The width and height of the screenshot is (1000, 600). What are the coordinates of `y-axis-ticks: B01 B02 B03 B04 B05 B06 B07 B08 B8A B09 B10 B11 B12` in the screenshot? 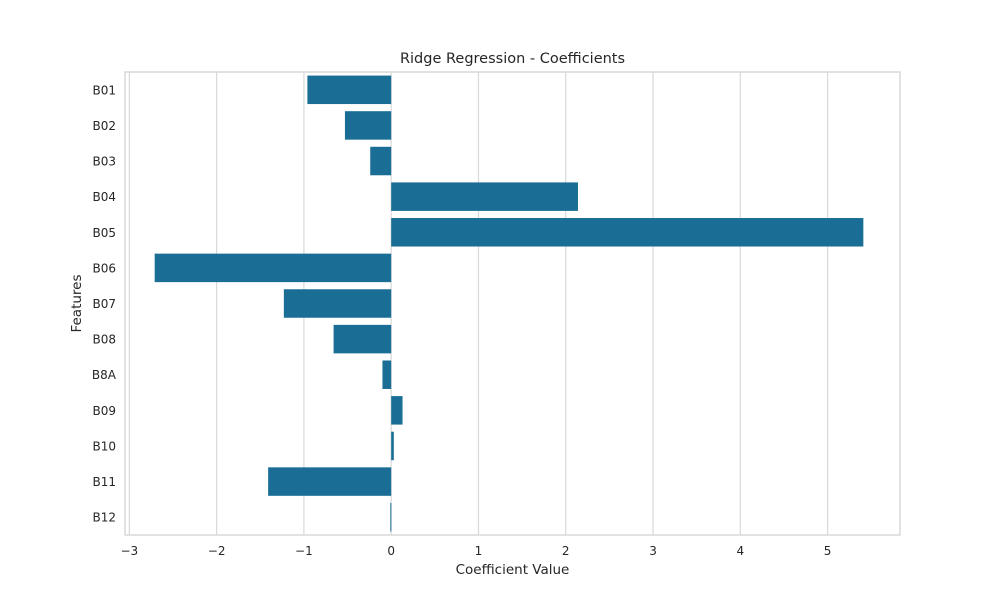 It's located at (104, 303).